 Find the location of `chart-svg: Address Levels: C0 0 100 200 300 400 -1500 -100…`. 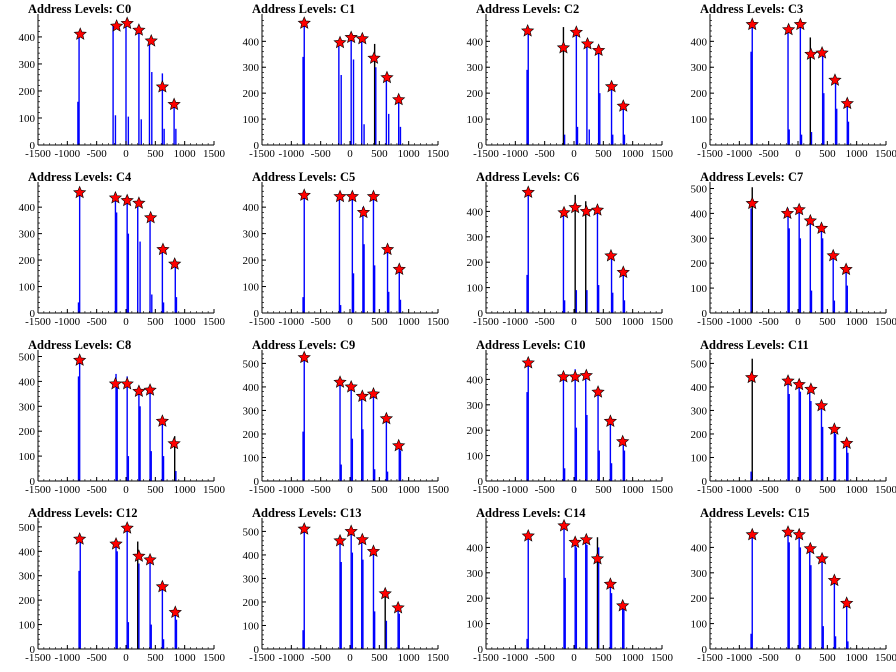

chart-svg: Address Levels: C0 0 100 200 300 400 -1500 -100… is located at coordinates (122, 81).